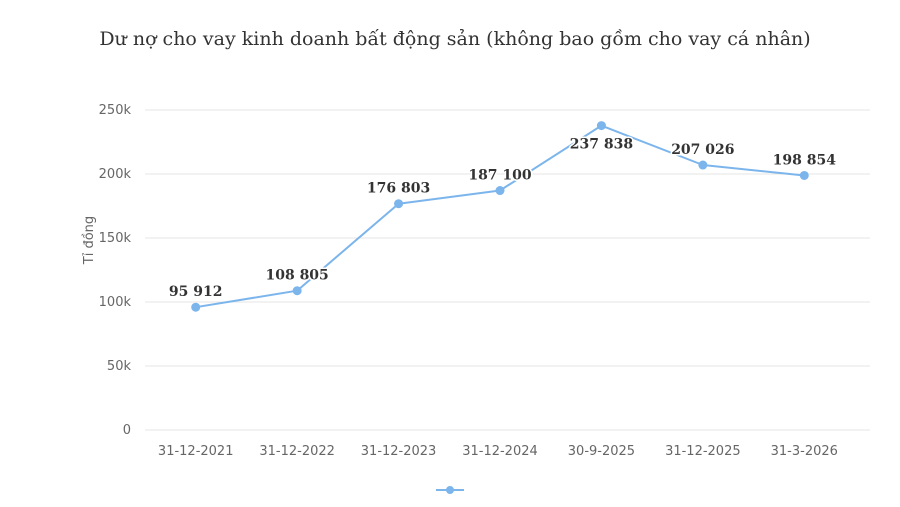 This screenshot has height=507, width=900. I want to click on x-axis-tick-label: 31-3-2026, so click(804, 451).